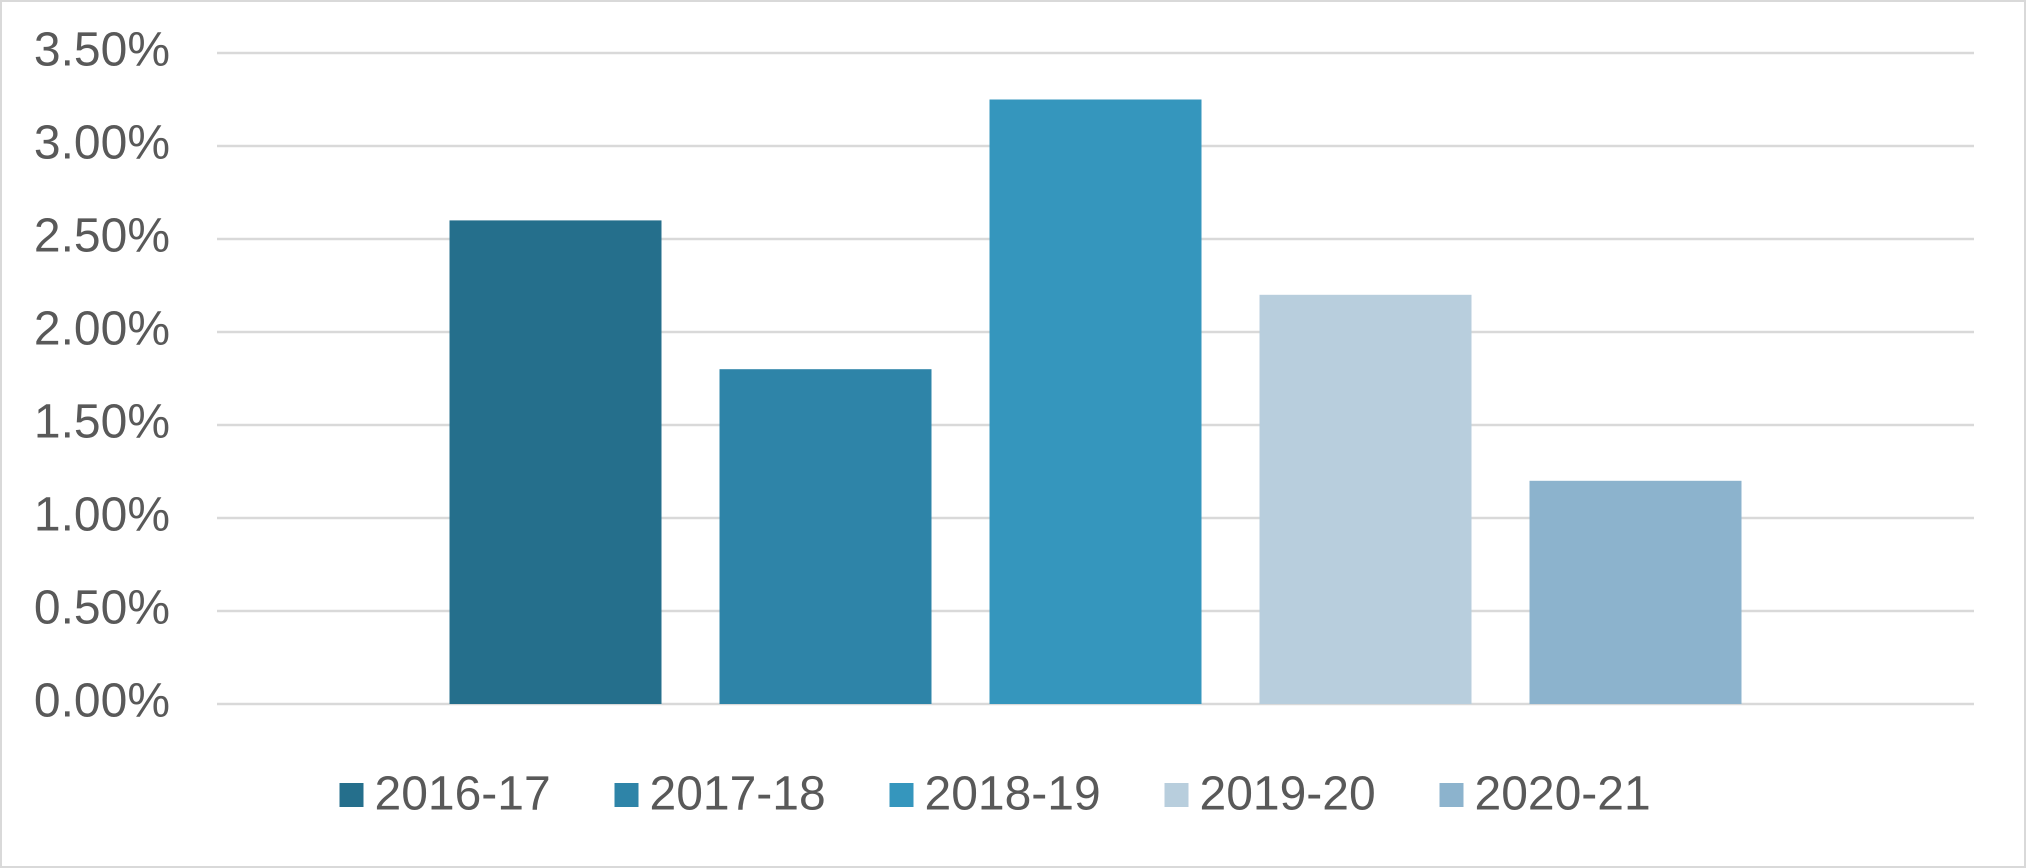 Image resolution: width=2026 pixels, height=868 pixels. What do you see at coordinates (102, 515) in the screenshot?
I see `y-tick-label: 1.00%` at bounding box center [102, 515].